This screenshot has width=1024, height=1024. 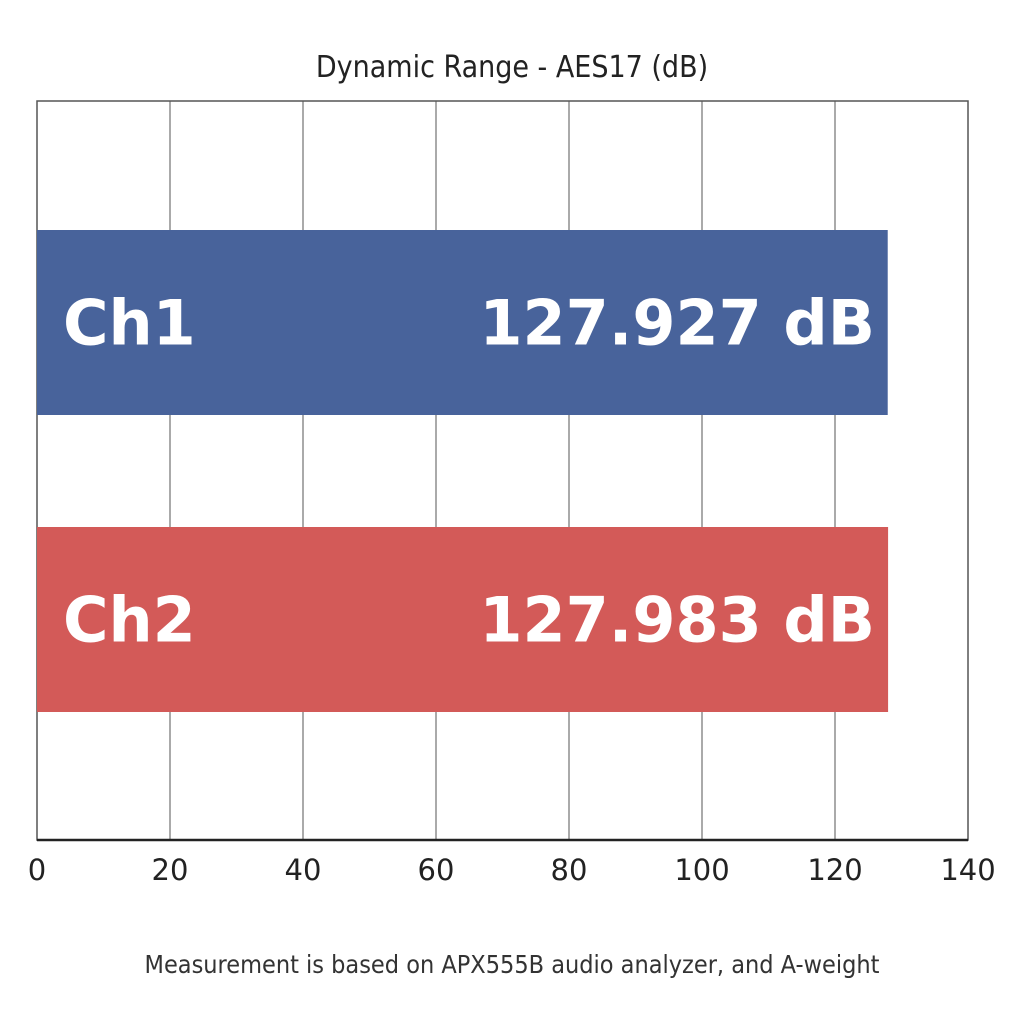 What do you see at coordinates (677, 620) in the screenshot?
I see `bar-value-label: 127.983 dB` at bounding box center [677, 620].